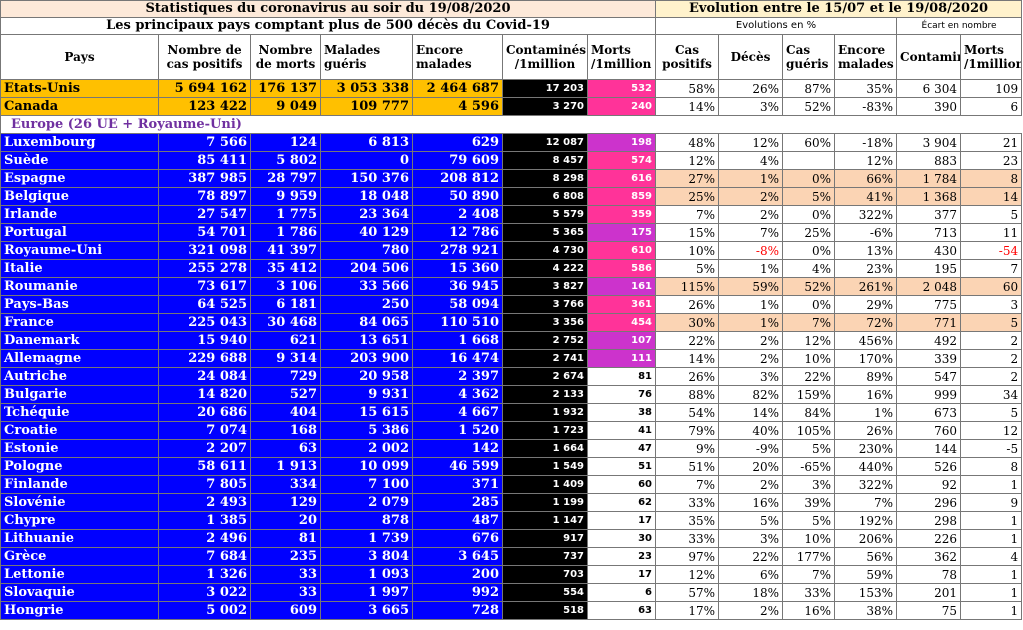  I want to click on evo-encore-malades: 7%, so click(866, 502).